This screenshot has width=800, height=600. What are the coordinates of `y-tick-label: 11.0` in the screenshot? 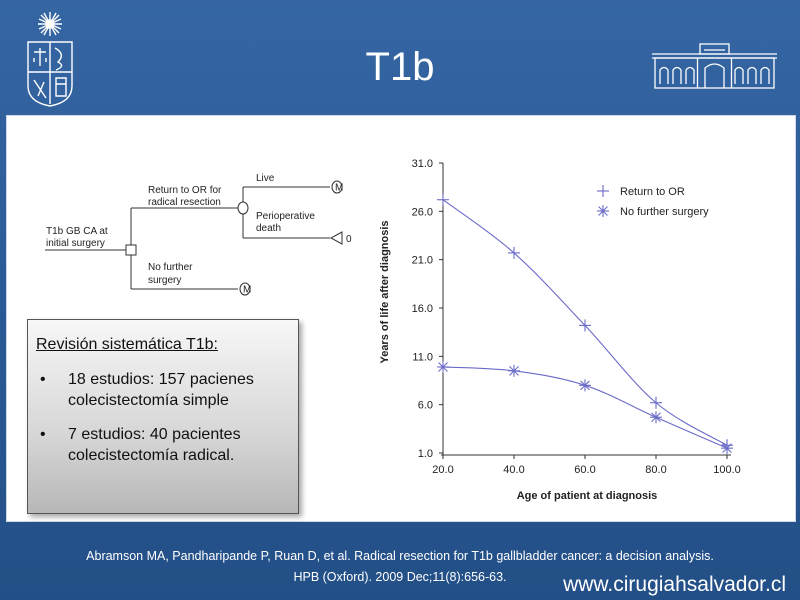 It's located at (422, 357).